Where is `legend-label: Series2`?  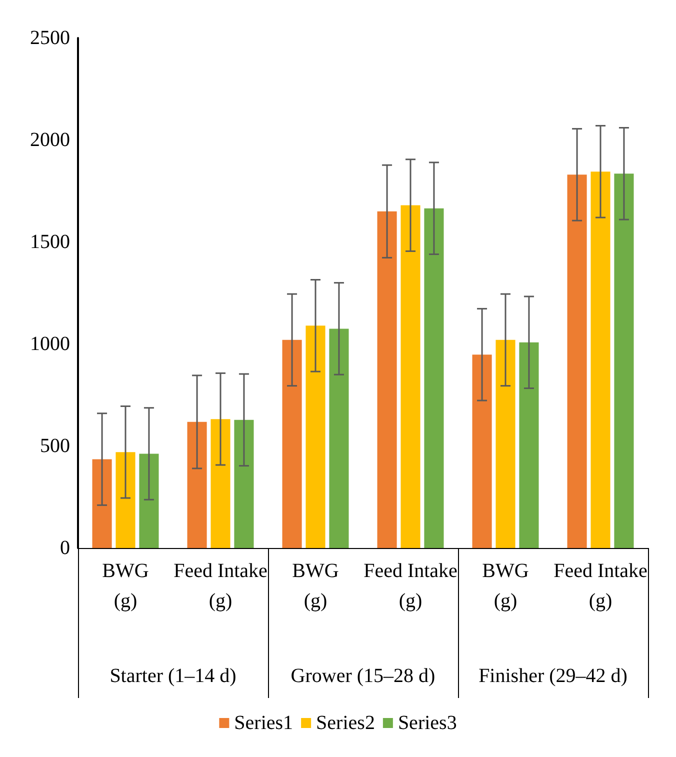 legend-label: Series2 is located at coordinates (345, 723).